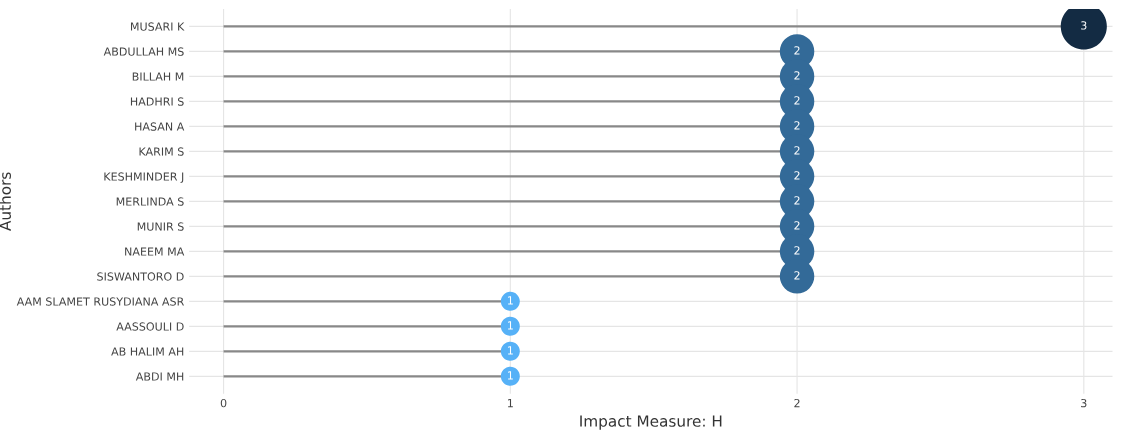 Image resolution: width=1126 pixels, height=445 pixels. I want to click on x-tick-label: 0, so click(223, 403).